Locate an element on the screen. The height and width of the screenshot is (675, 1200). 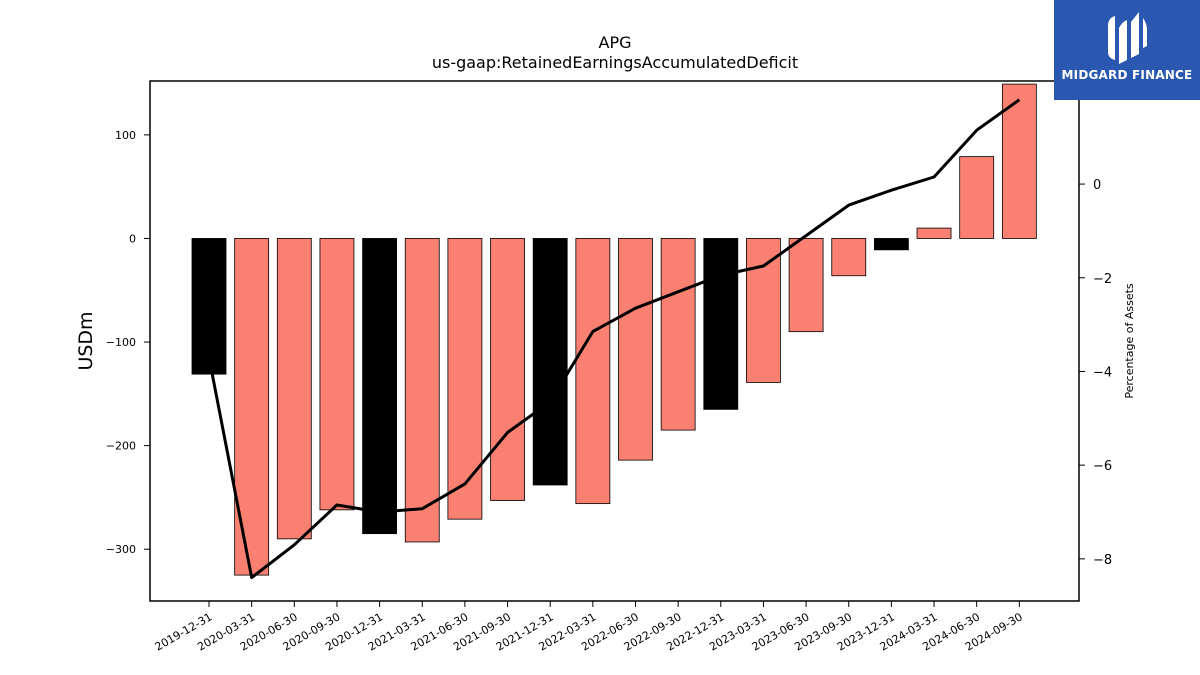
chart-title: APG is located at coordinates (615, 42).